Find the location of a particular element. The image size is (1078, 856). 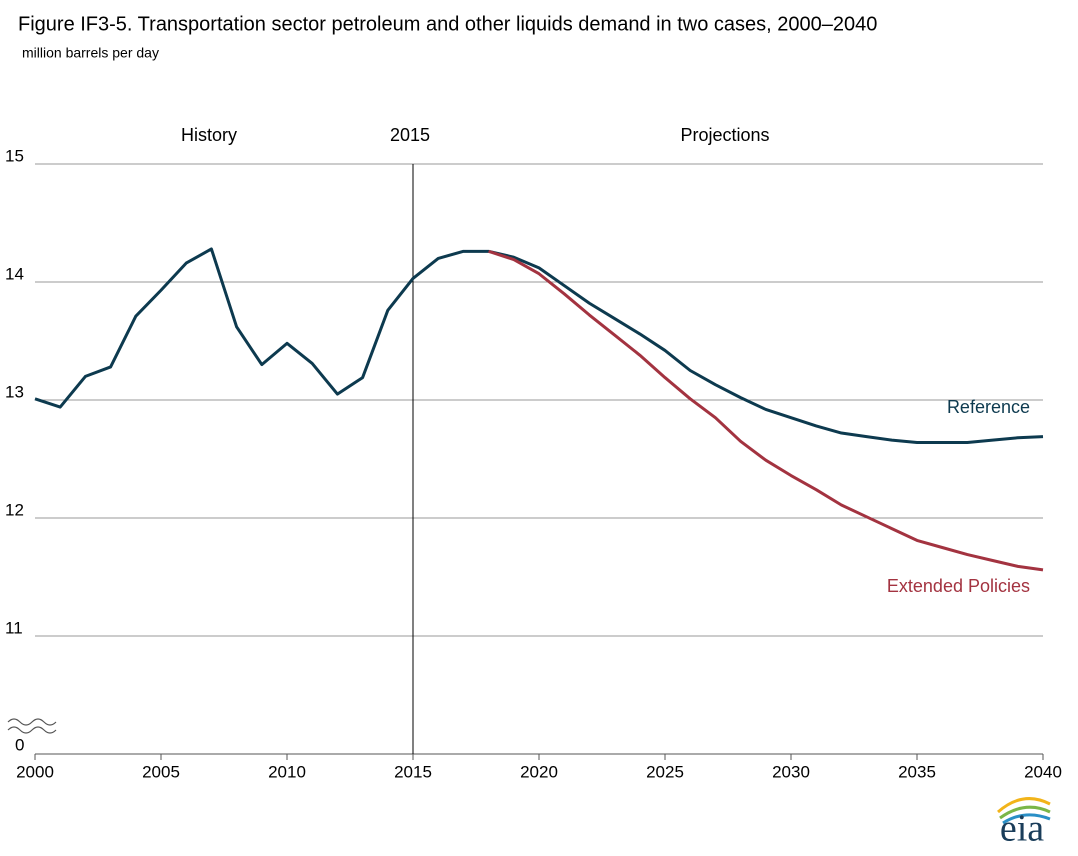

series-label: Reference is located at coordinates (988, 407).